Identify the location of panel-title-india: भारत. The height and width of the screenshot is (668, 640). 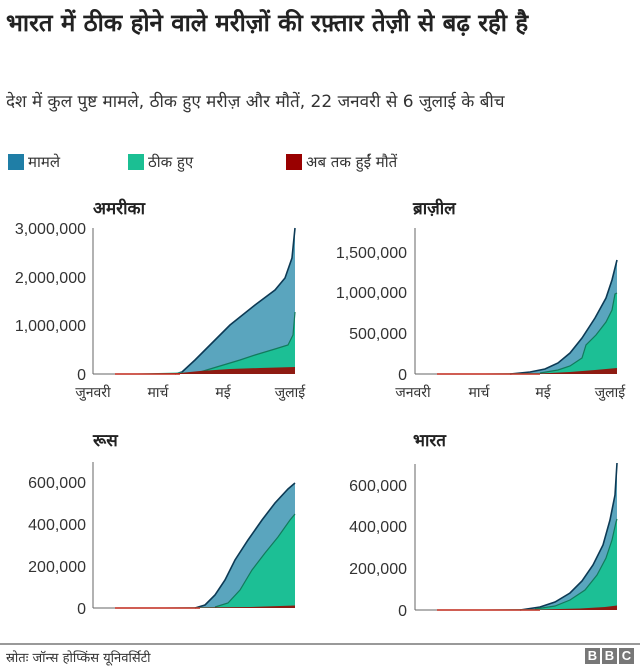
(430, 441).